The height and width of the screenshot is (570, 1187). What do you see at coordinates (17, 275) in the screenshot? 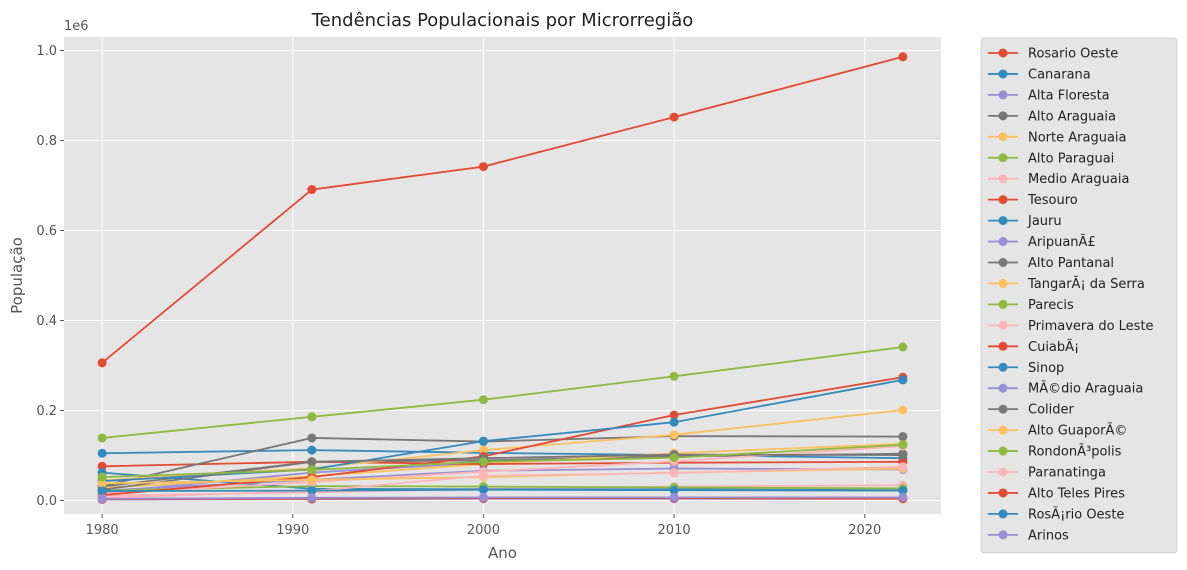
I see `y-axis-label: População` at bounding box center [17, 275].